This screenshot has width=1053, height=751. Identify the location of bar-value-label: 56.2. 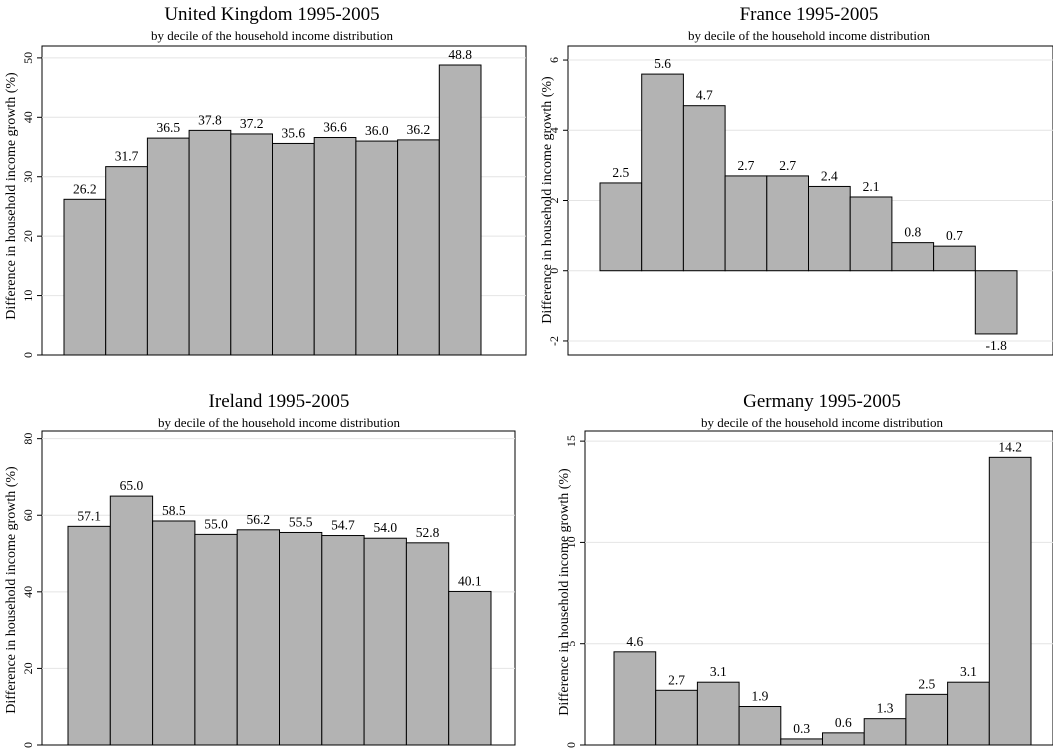
(259, 519).